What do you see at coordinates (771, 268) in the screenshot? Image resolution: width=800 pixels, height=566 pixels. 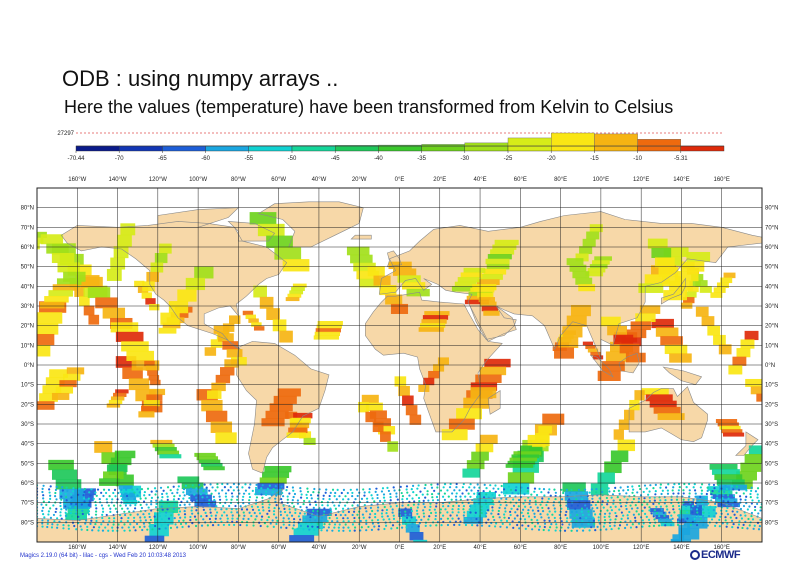 I see `latitude-label: 50°N` at bounding box center [771, 268].